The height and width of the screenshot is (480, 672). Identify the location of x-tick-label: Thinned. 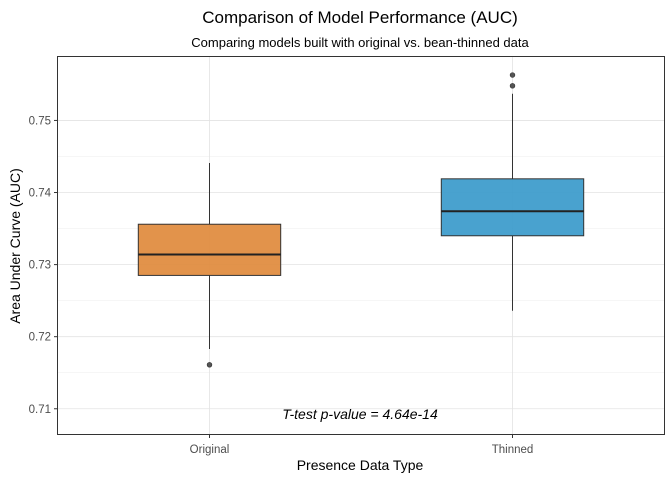
(513, 450).